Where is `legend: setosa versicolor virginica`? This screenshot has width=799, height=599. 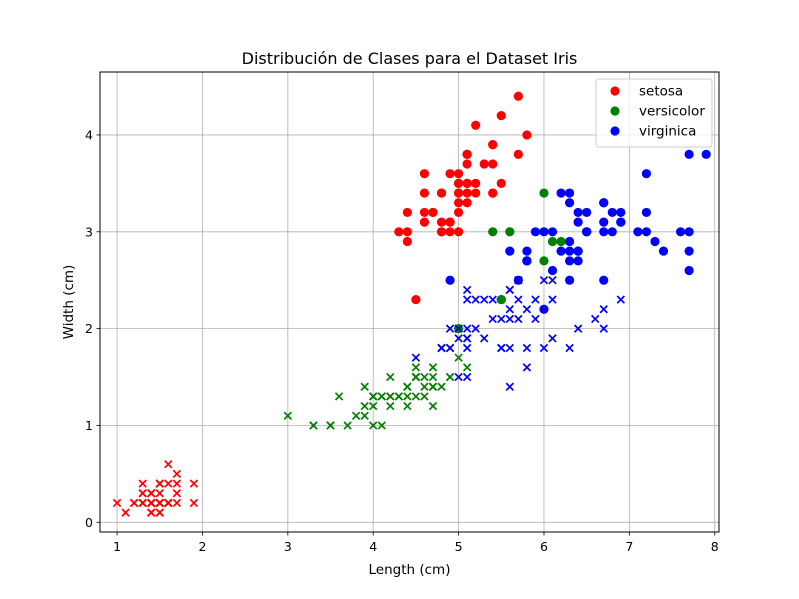 legend: setosa versicolor virginica is located at coordinates (654, 113).